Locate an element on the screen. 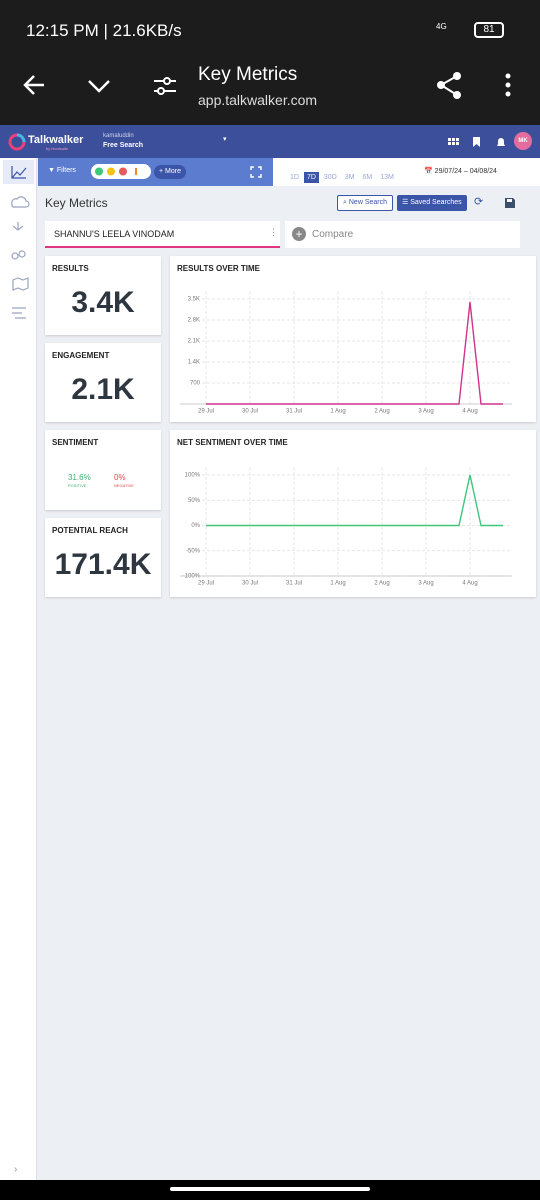 The height and width of the screenshot is (1200, 540). logo is located at coordinates (17, 142).